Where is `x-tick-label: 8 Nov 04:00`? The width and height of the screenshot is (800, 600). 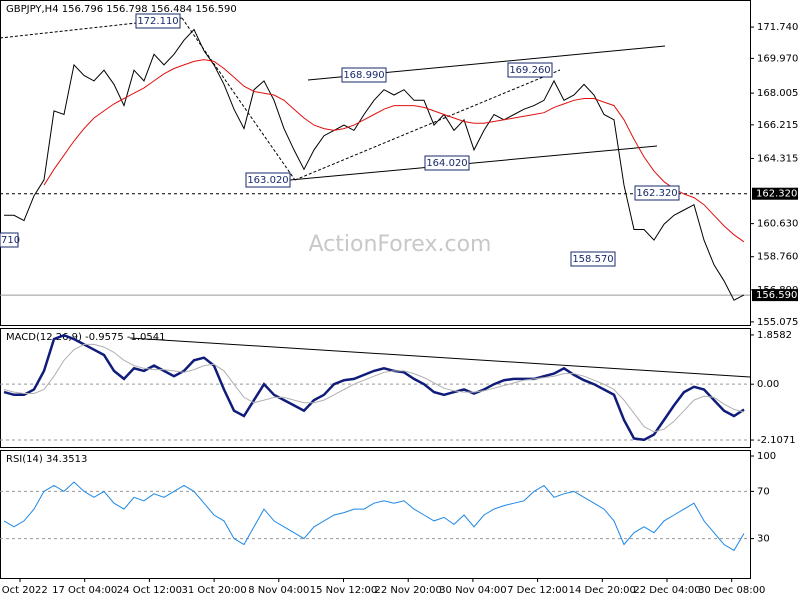 x-tick-label: 8 Nov 04:00 is located at coordinates (278, 590).